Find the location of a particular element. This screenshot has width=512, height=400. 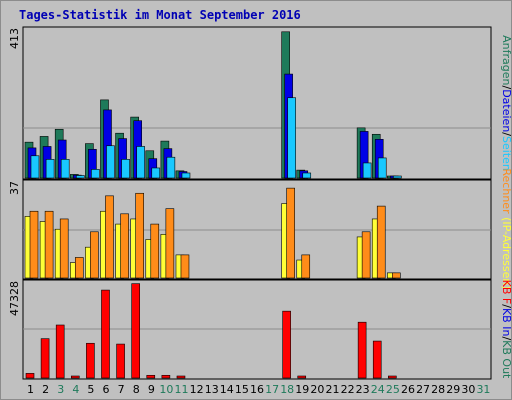

bar-traffic-kb f-1 is located at coordinates (30, 376).